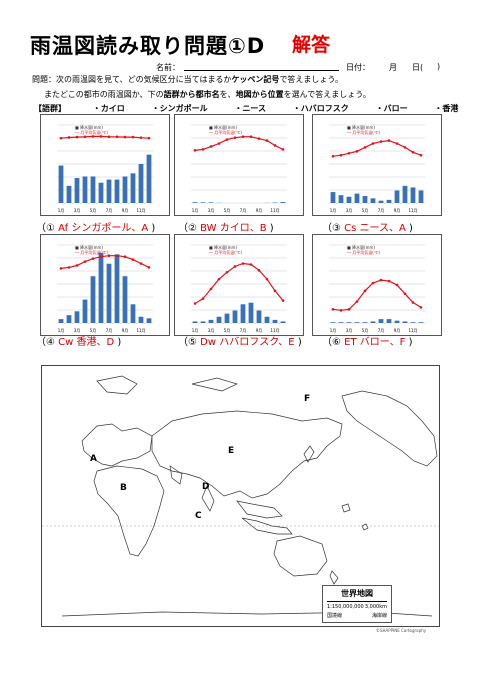 The image size is (480, 679). What do you see at coordinates (358, 67) in the screenshot?
I see `date-label: 日付：` at bounding box center [358, 67].